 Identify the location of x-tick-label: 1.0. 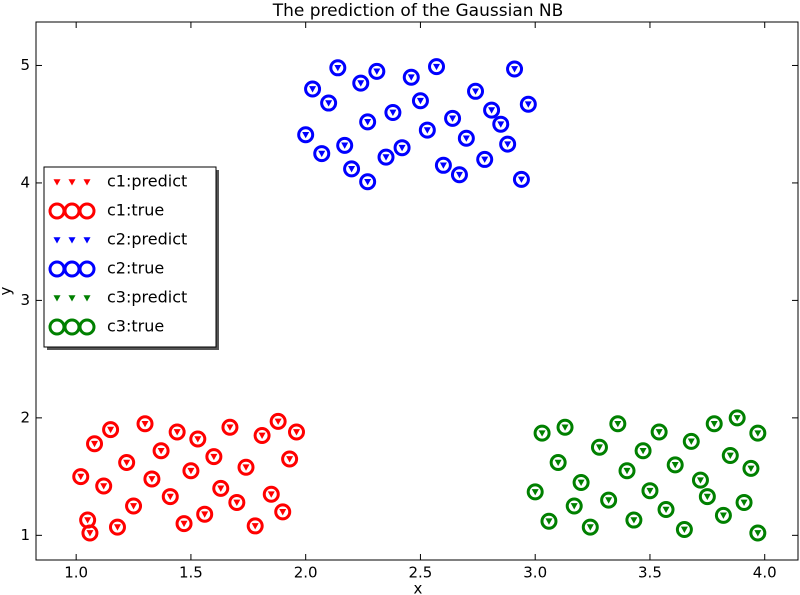
(76, 573).